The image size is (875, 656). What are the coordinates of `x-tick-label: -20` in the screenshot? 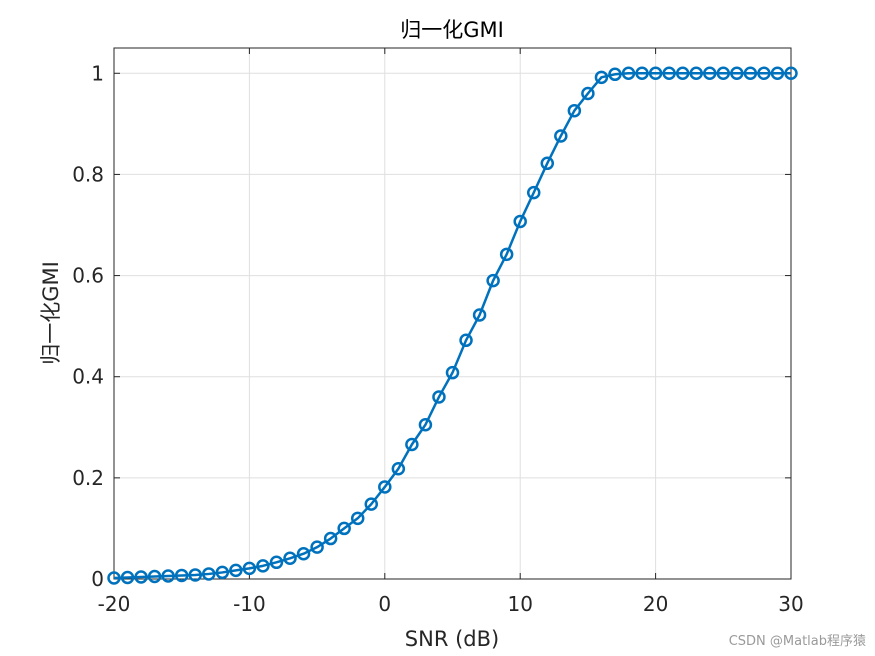 It's located at (114, 604).